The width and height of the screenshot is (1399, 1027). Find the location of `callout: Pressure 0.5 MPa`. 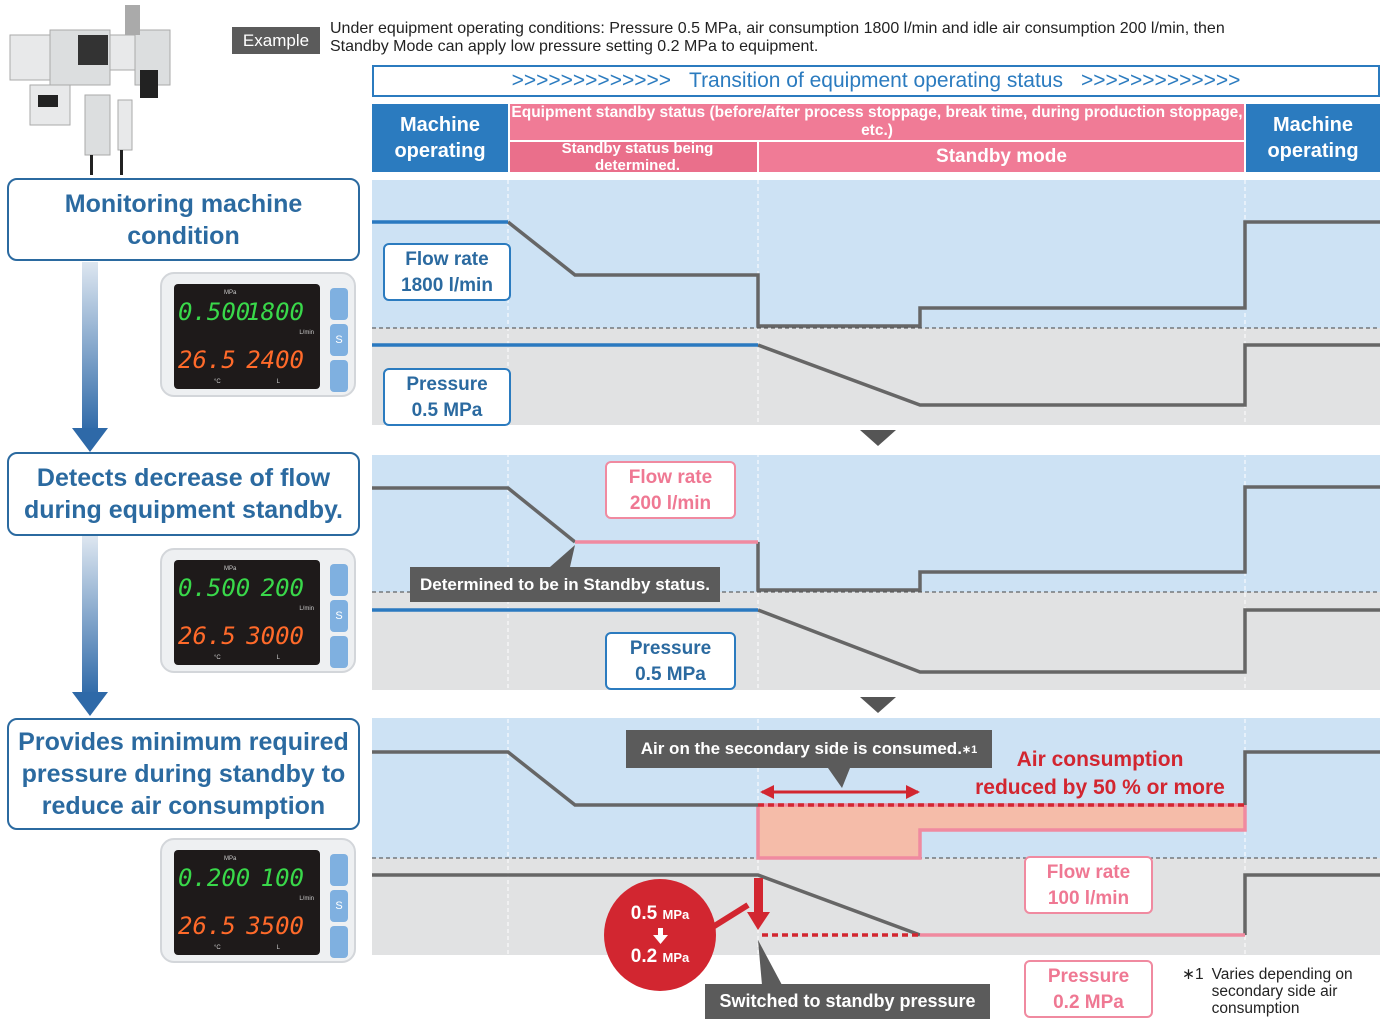

callout: Pressure 0.5 MPa is located at coordinates (447, 397).